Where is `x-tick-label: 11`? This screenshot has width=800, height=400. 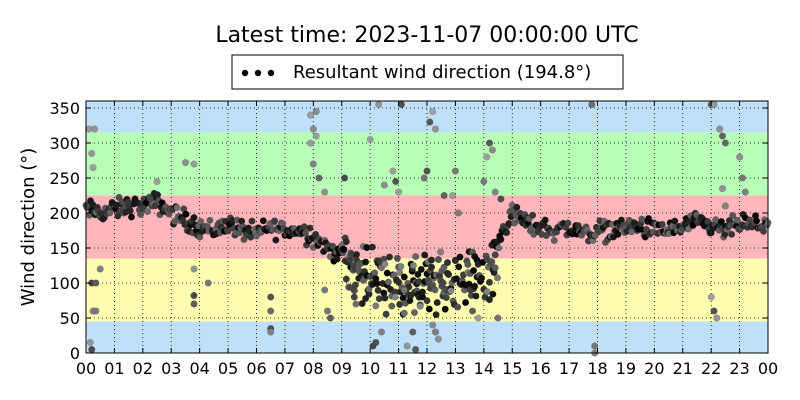
x-tick-label: 11 is located at coordinates (398, 368).